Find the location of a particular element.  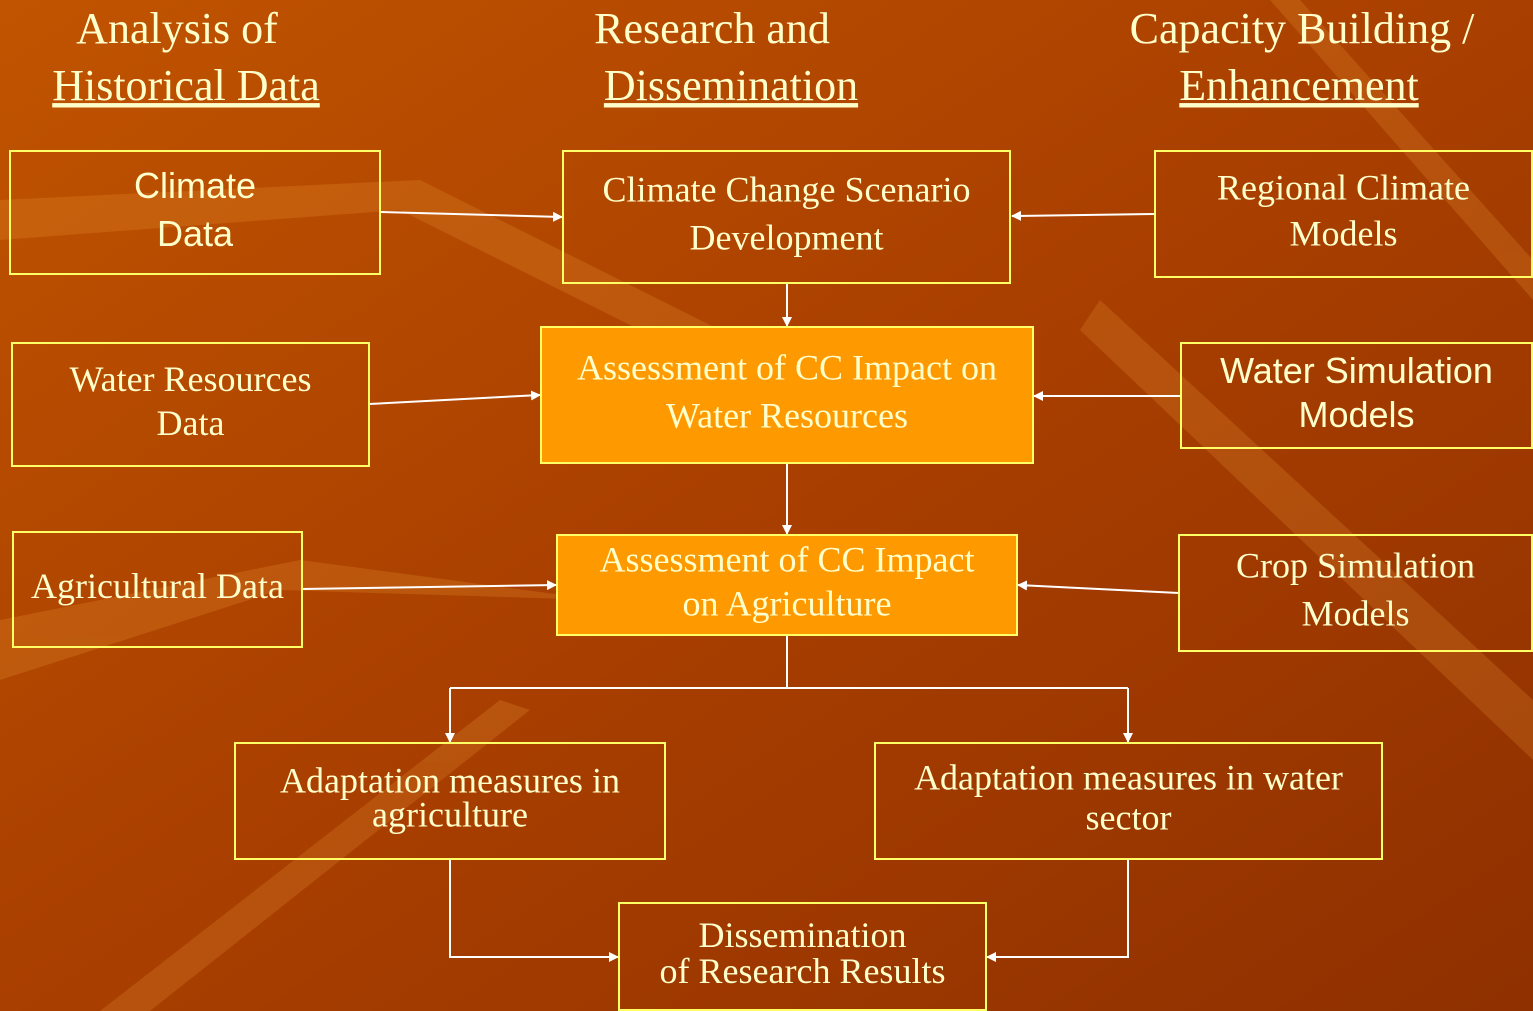

header: Enhancement is located at coordinates (1298, 85).